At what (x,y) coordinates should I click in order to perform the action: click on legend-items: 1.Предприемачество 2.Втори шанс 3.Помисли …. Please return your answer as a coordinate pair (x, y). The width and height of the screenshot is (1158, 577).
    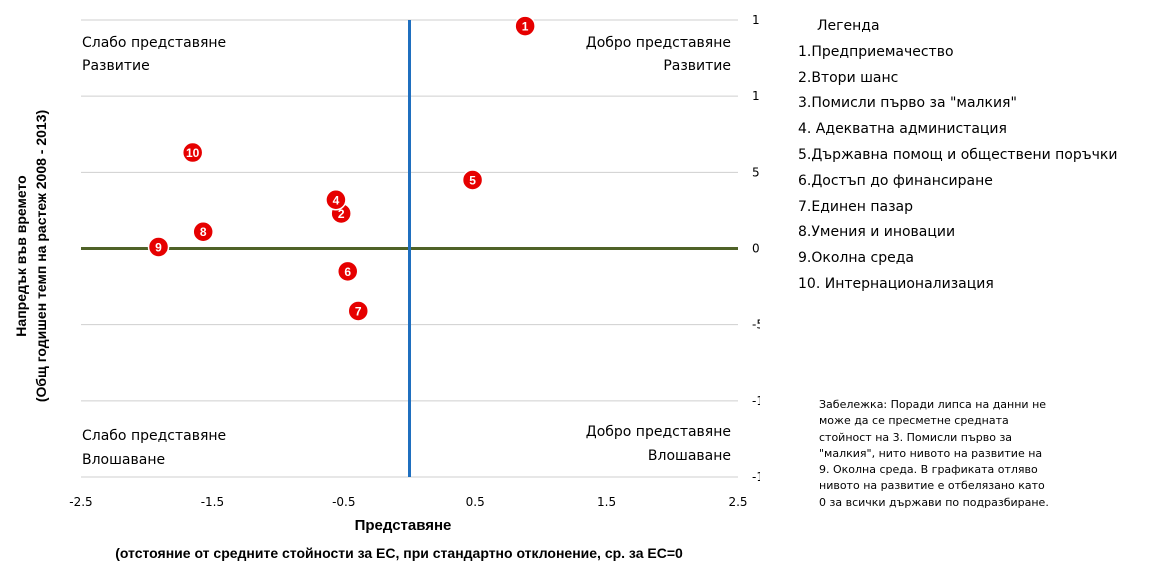
    Looking at the image, I should click on (978, 169).